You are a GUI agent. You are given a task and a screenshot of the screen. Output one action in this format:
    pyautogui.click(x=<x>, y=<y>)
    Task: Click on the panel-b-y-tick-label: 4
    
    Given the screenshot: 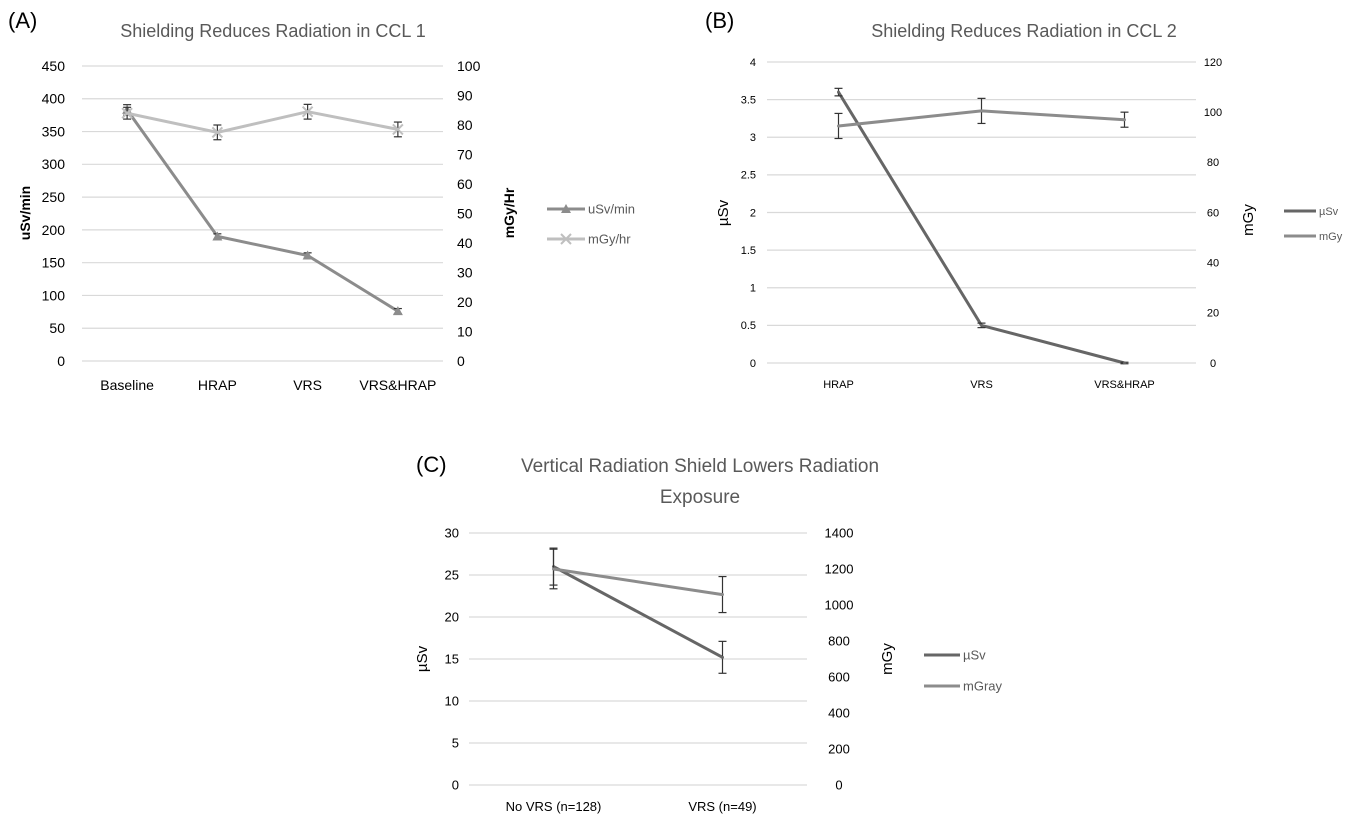 What is the action you would take?
    pyautogui.click(x=753, y=63)
    